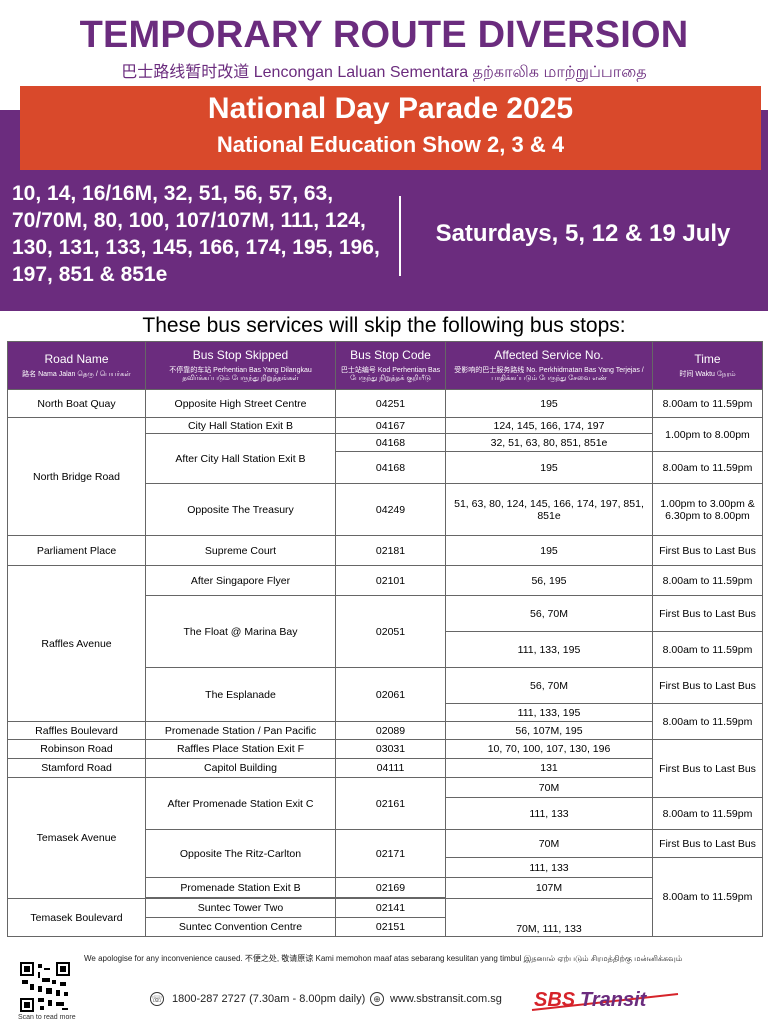 The height and width of the screenshot is (1024, 768). What do you see at coordinates (157, 999) in the screenshot?
I see `phone-icon: ☏` at bounding box center [157, 999].